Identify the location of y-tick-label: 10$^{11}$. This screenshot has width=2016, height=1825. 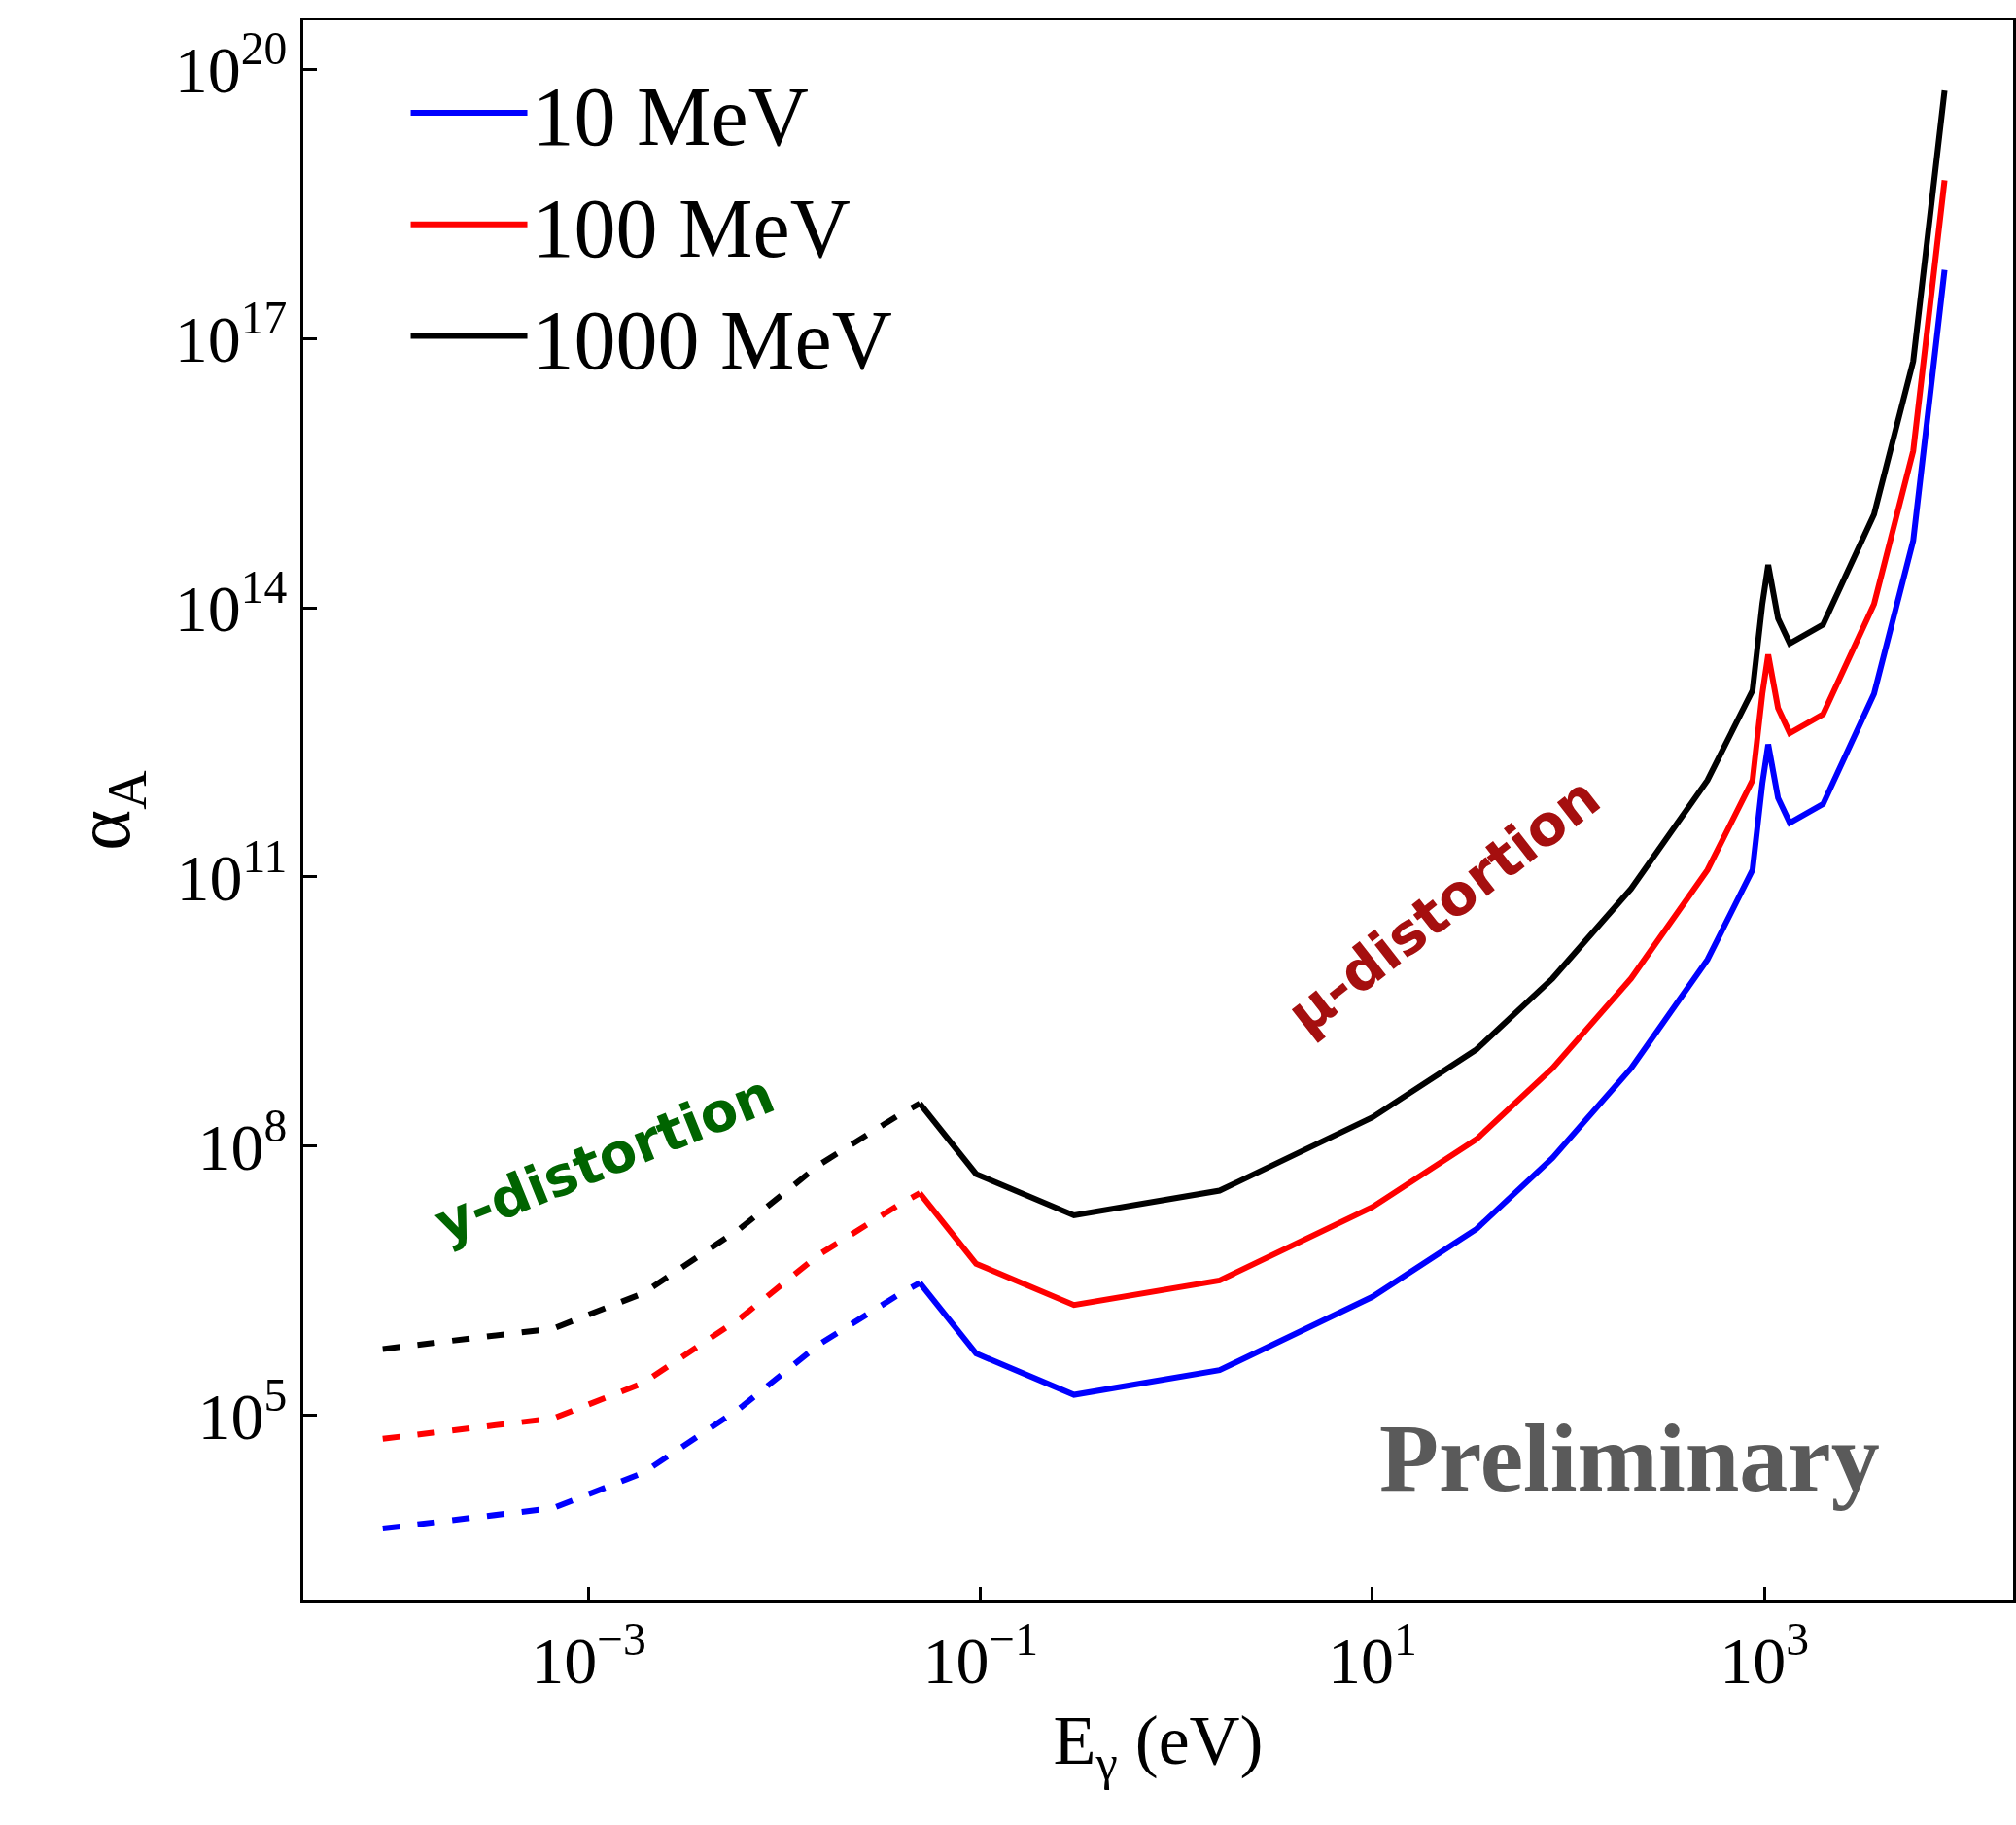
(232, 873).